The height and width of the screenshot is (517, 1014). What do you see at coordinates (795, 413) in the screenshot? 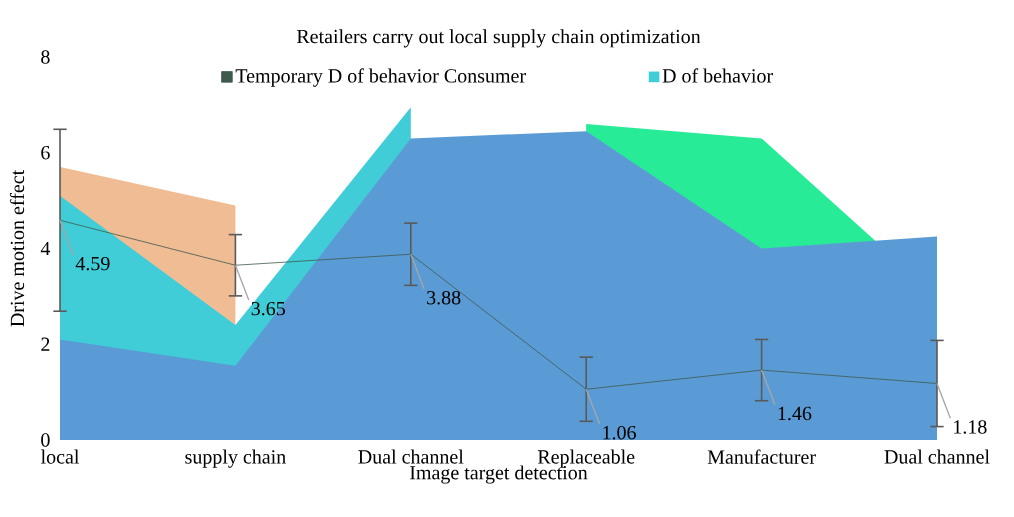
I see `data-label: 1.46` at bounding box center [795, 413].